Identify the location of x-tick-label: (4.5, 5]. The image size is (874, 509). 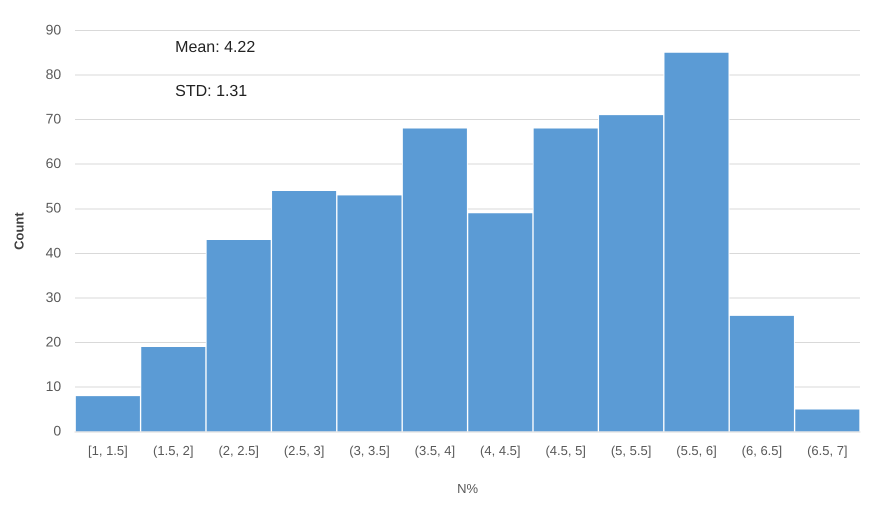
(565, 450).